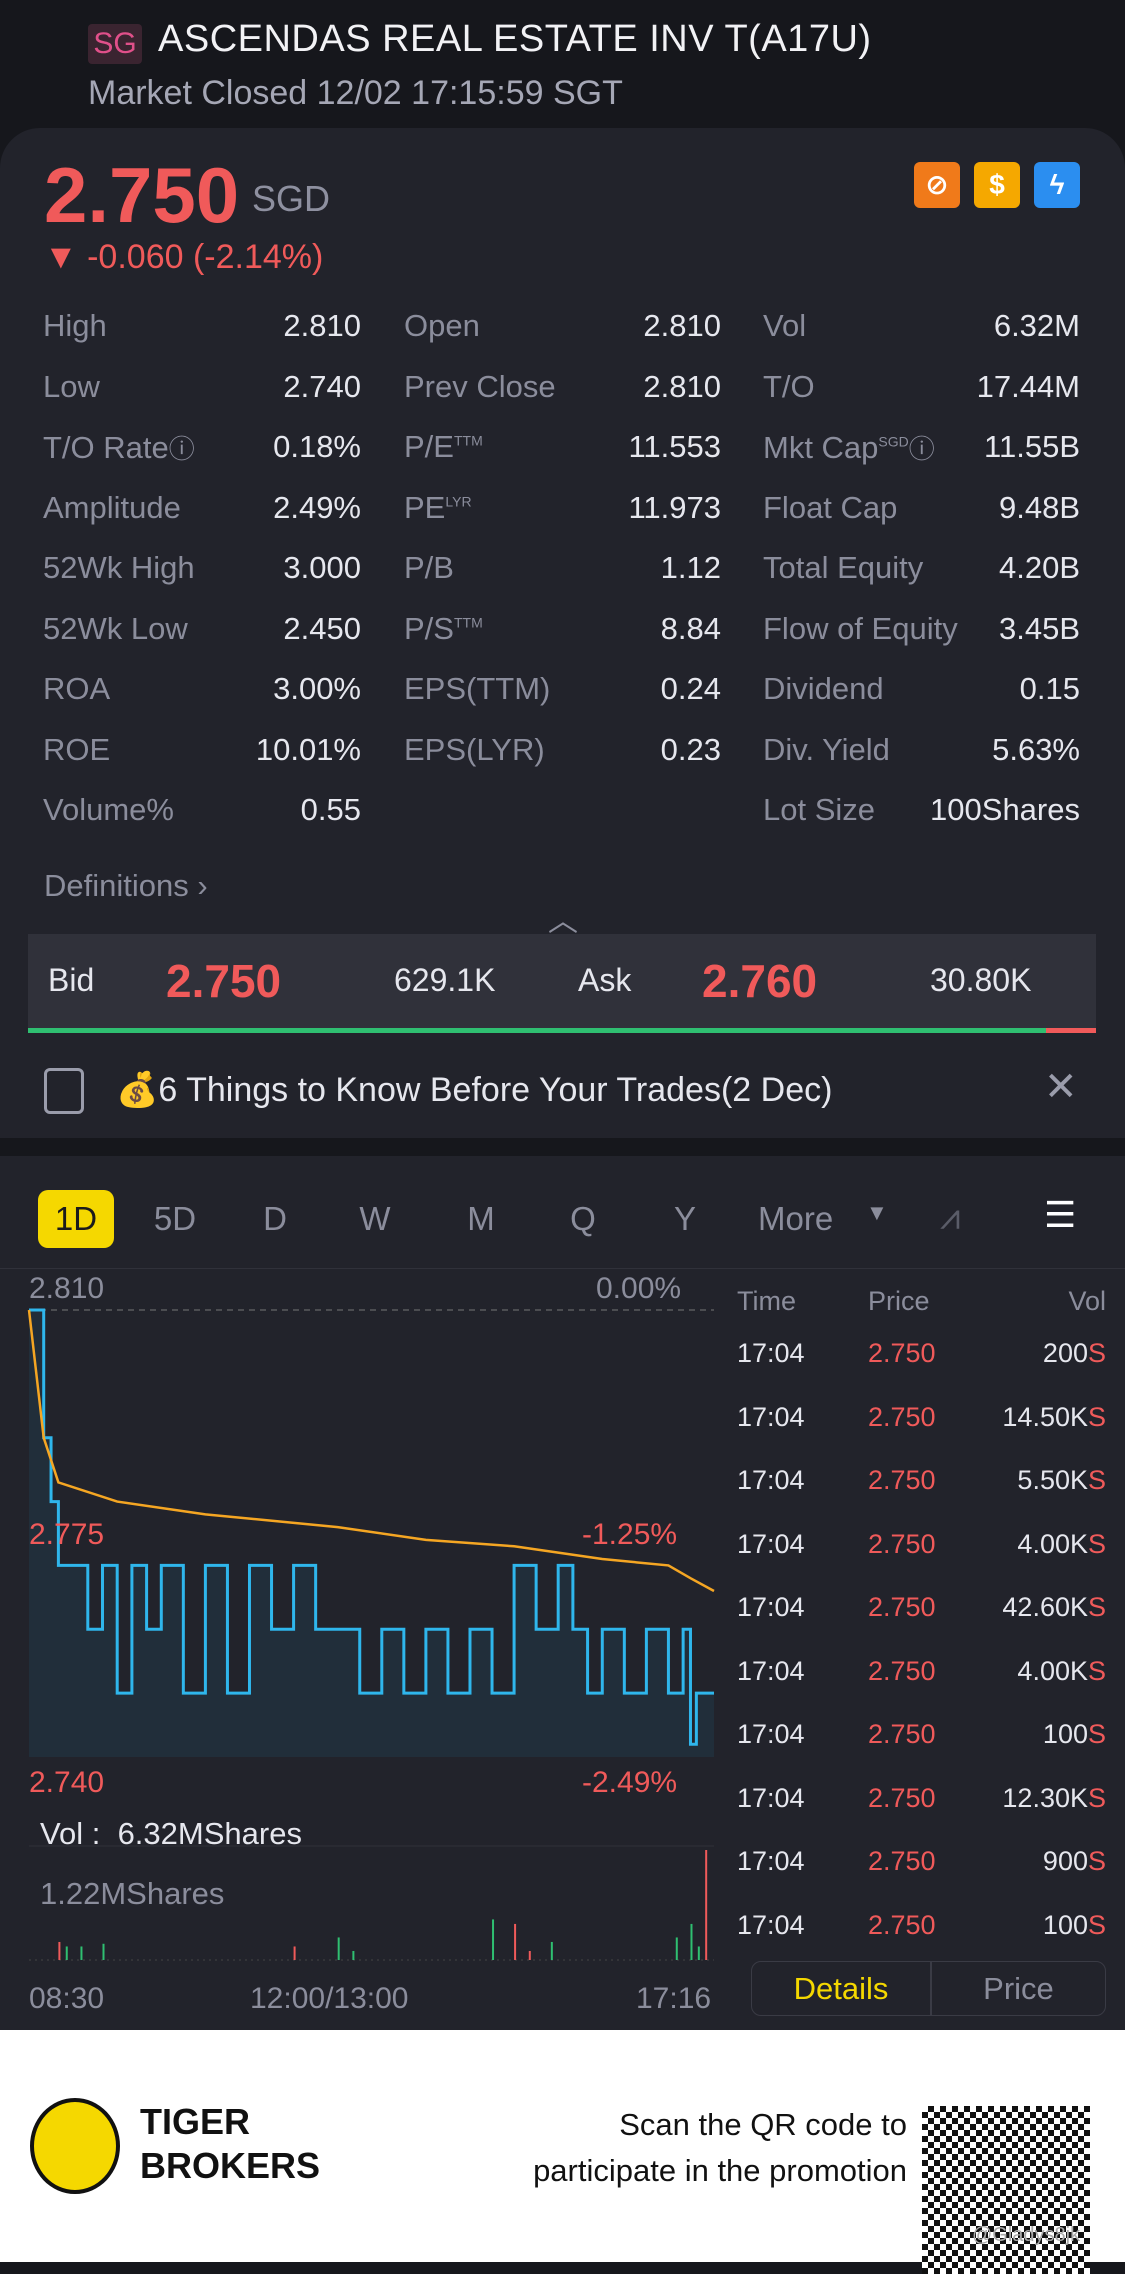 Image resolution: width=1125 pixels, height=2274 pixels. What do you see at coordinates (477, 688) in the screenshot?
I see `stat-label: EPS(TTM)` at bounding box center [477, 688].